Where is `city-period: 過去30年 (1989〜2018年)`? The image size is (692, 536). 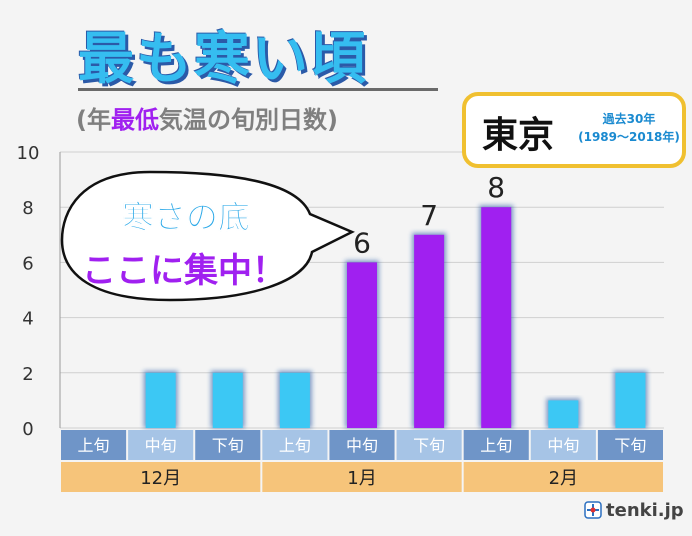
city-period: 過去30年 (1989〜2018年) is located at coordinates (629, 128).